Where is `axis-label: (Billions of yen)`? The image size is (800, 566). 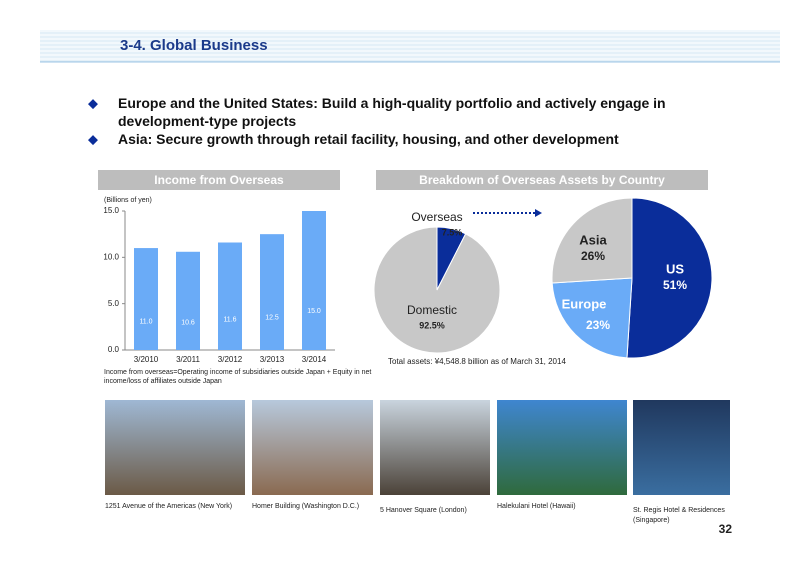
axis-label: (Billions of yen) is located at coordinates (128, 200).